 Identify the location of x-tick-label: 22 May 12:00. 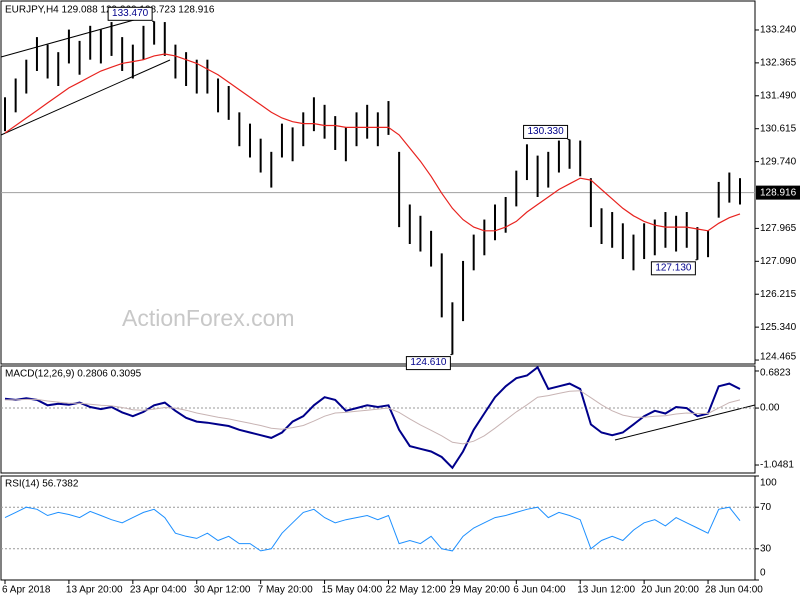
(415, 590).